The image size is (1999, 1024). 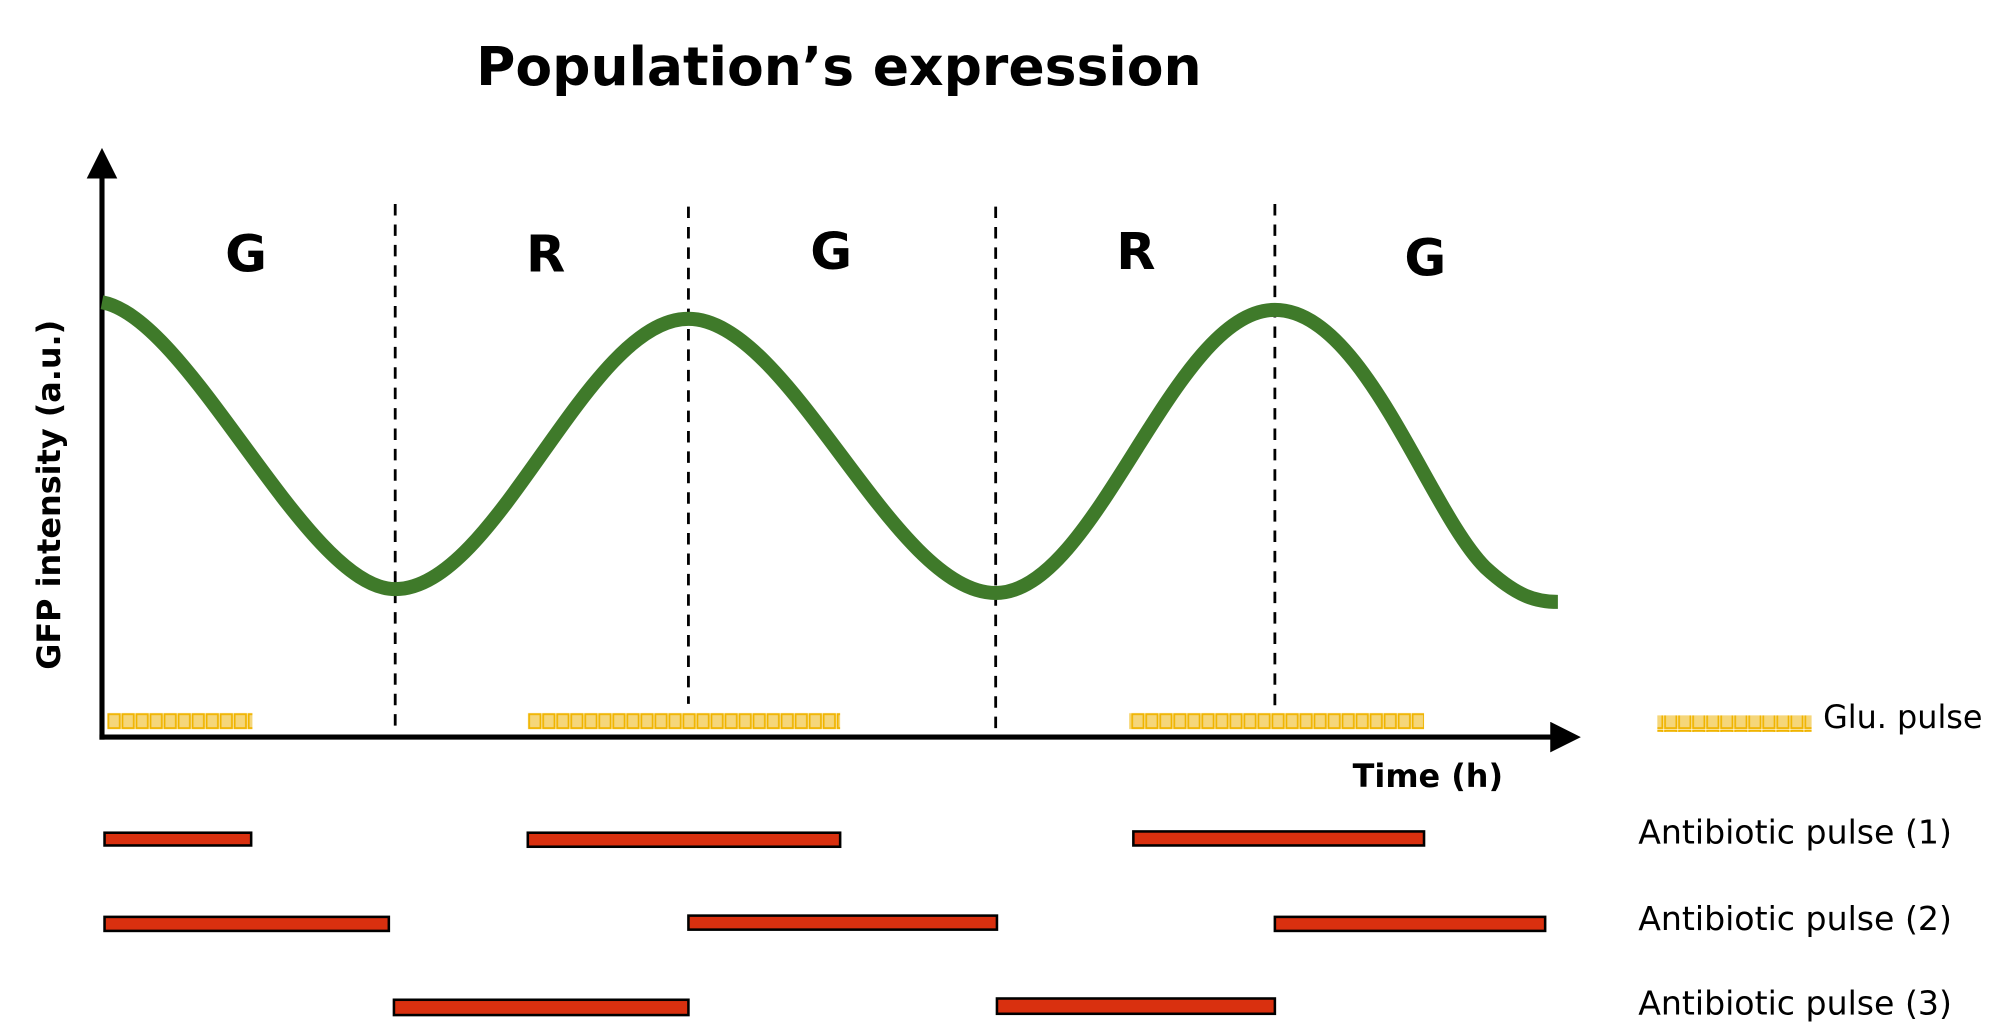 What do you see at coordinates (1734, 723) in the screenshot?
I see `glucose-legend-swatch` at bounding box center [1734, 723].